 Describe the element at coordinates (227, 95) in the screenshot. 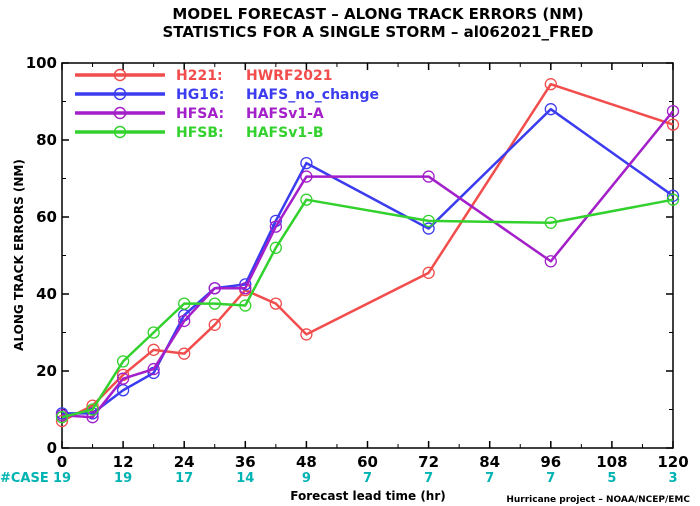

I see `legend-entry: HG16: HAFS_no_change` at that location.